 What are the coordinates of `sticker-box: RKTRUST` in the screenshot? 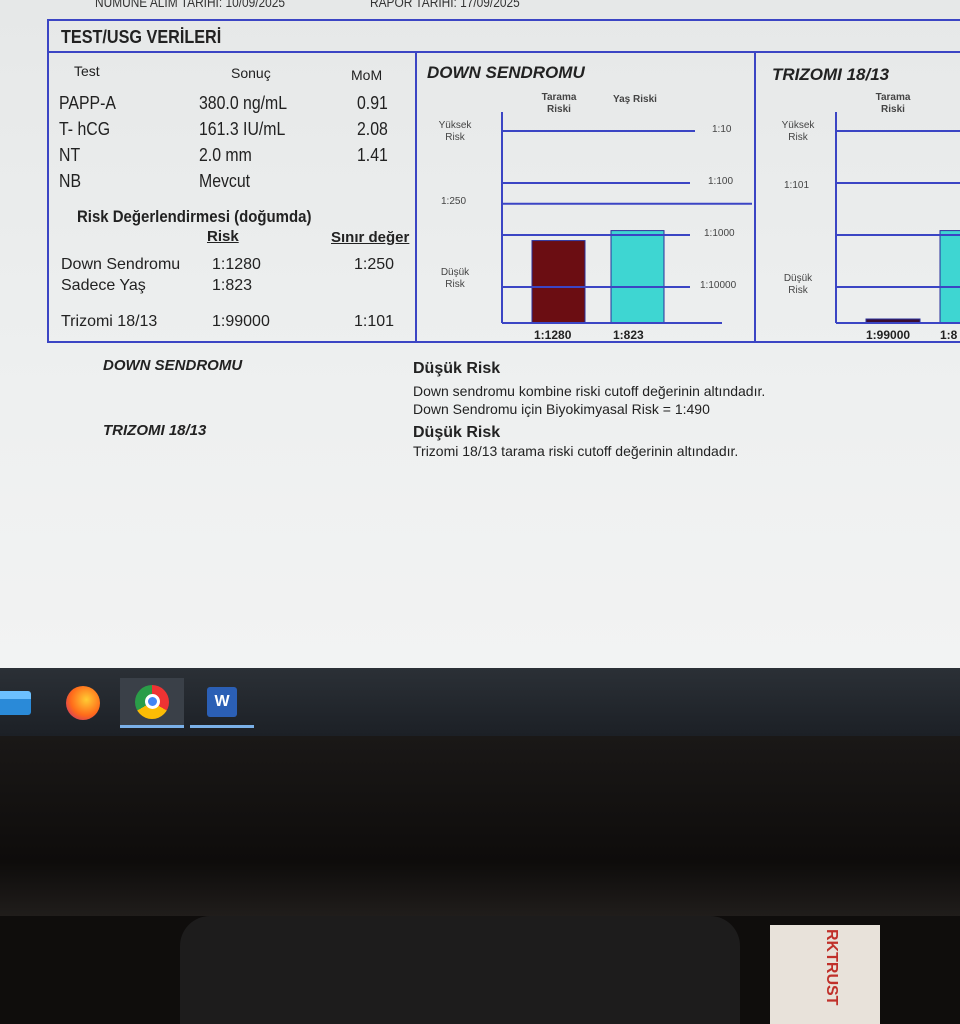 It's located at (825, 974).